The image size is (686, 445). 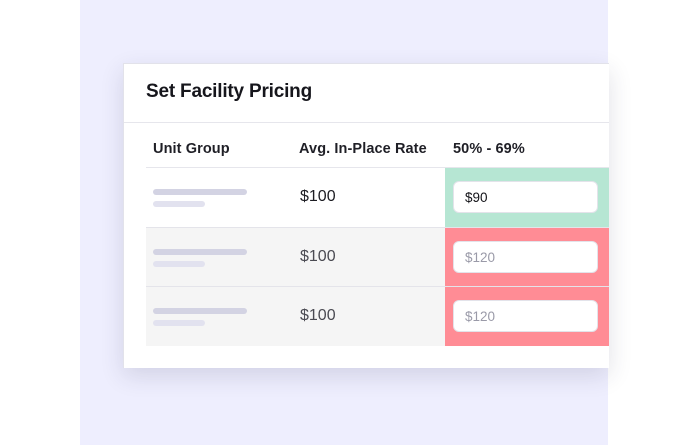 I want to click on title-divider, so click(x=366, y=122).